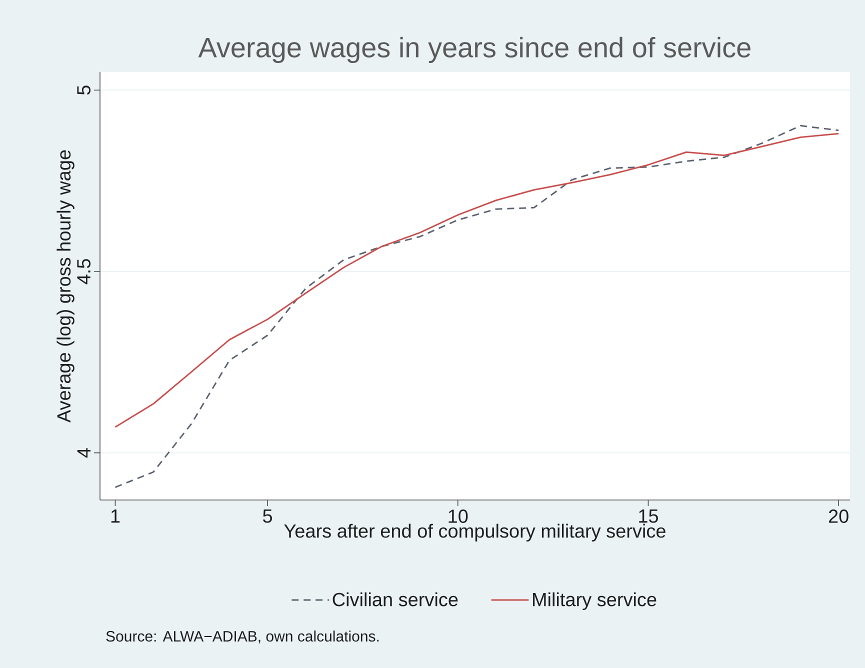 This screenshot has width=865, height=668. Describe the element at coordinates (474, 50) in the screenshot. I see `chart-title: Average wages in years since end of service` at that location.